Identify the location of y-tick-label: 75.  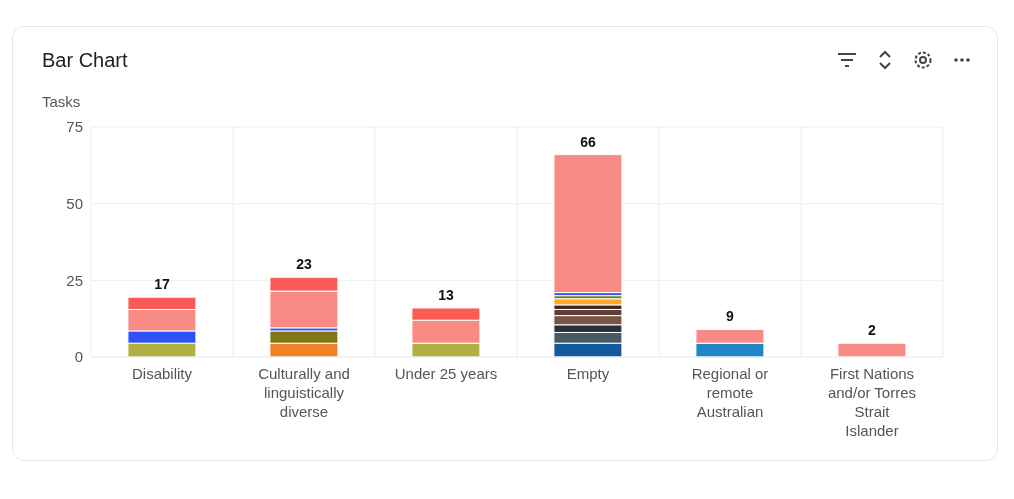
(74, 127).